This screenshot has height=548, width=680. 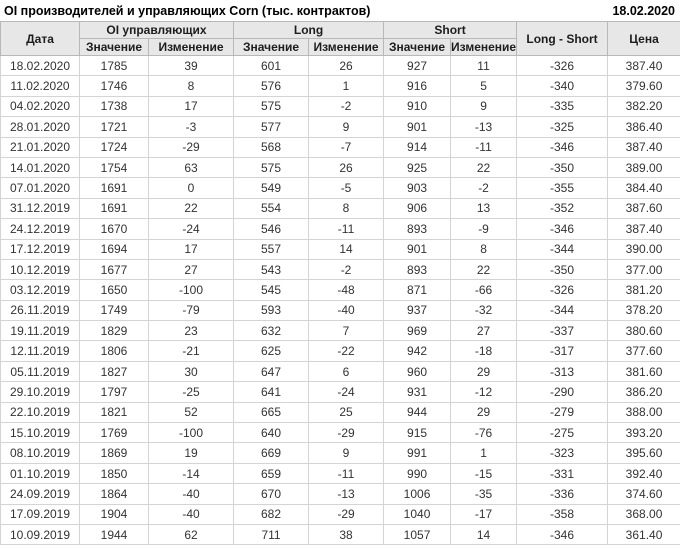 I want to click on oi_change-cell: 63, so click(x=191, y=167).